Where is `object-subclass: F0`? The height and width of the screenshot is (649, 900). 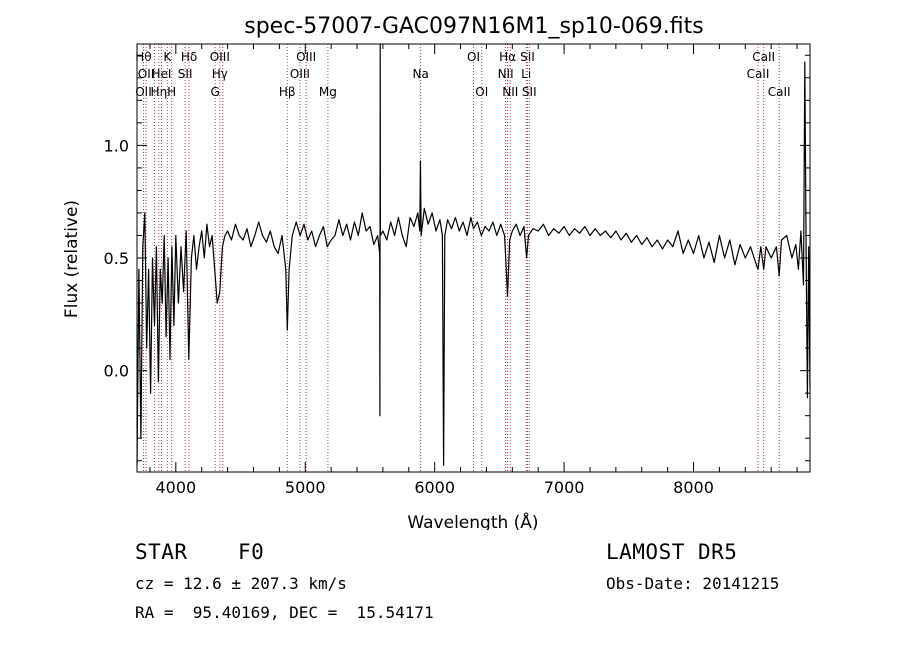
object-subclass: F0 is located at coordinates (251, 552).